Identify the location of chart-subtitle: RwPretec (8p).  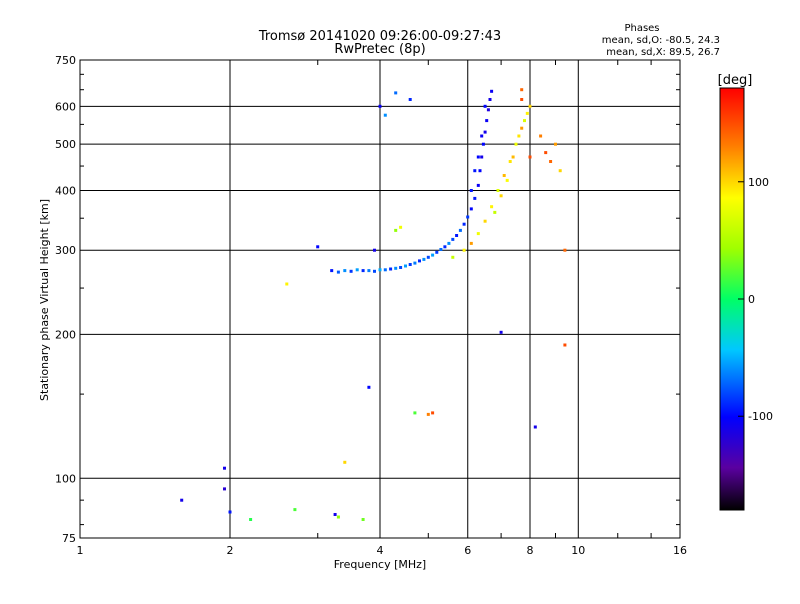
(379, 49).